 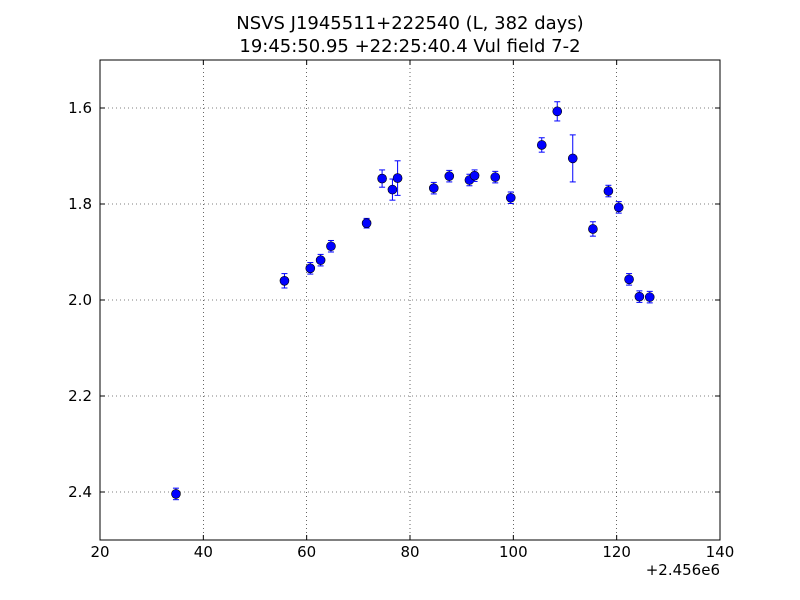 I want to click on x-tick-label: 140, so click(x=720, y=552).